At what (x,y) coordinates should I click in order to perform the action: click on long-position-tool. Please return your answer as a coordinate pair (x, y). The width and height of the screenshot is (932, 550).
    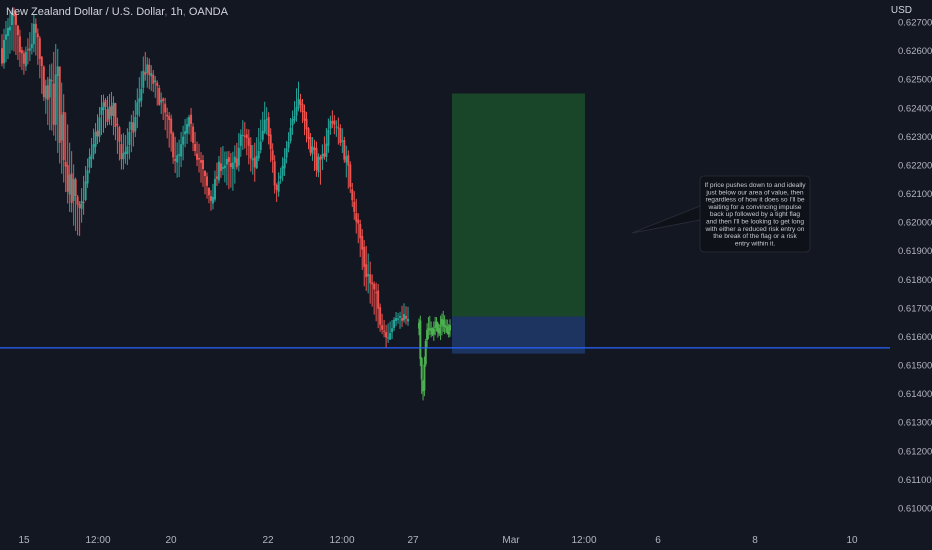
    Looking at the image, I should click on (518, 223).